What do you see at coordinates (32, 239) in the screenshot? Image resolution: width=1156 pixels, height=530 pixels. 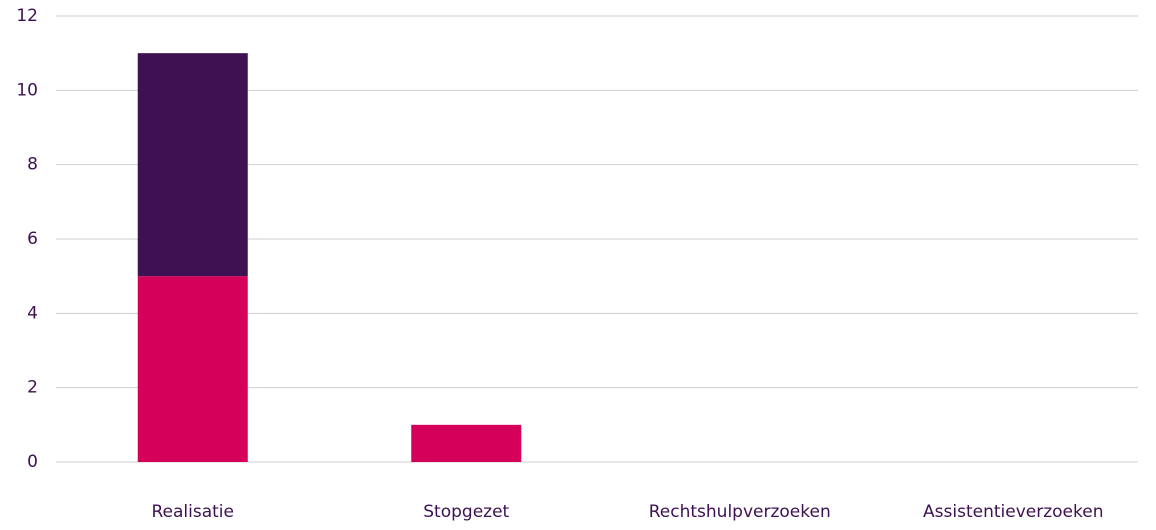 I see `y-tick-label: 6` at bounding box center [32, 239].